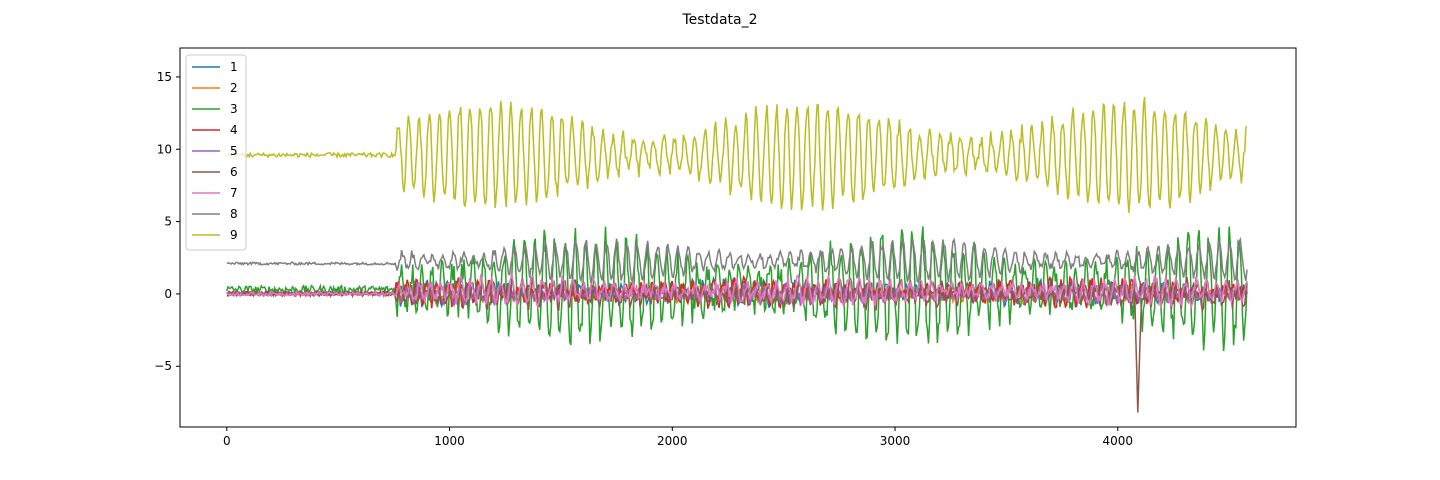 Image resolution: width=1440 pixels, height=480 pixels. I want to click on chart-title: Testdata_2, so click(719, 20).